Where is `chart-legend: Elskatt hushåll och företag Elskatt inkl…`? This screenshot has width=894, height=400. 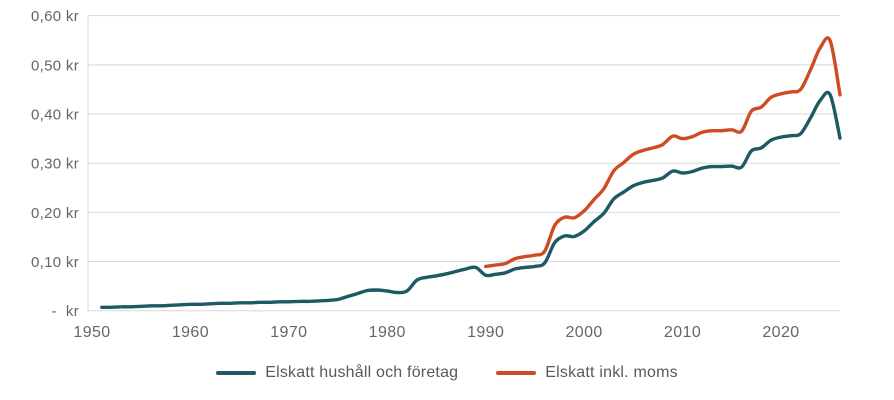 chart-legend: Elskatt hushåll och företag Elskatt inkl… is located at coordinates (447, 373).